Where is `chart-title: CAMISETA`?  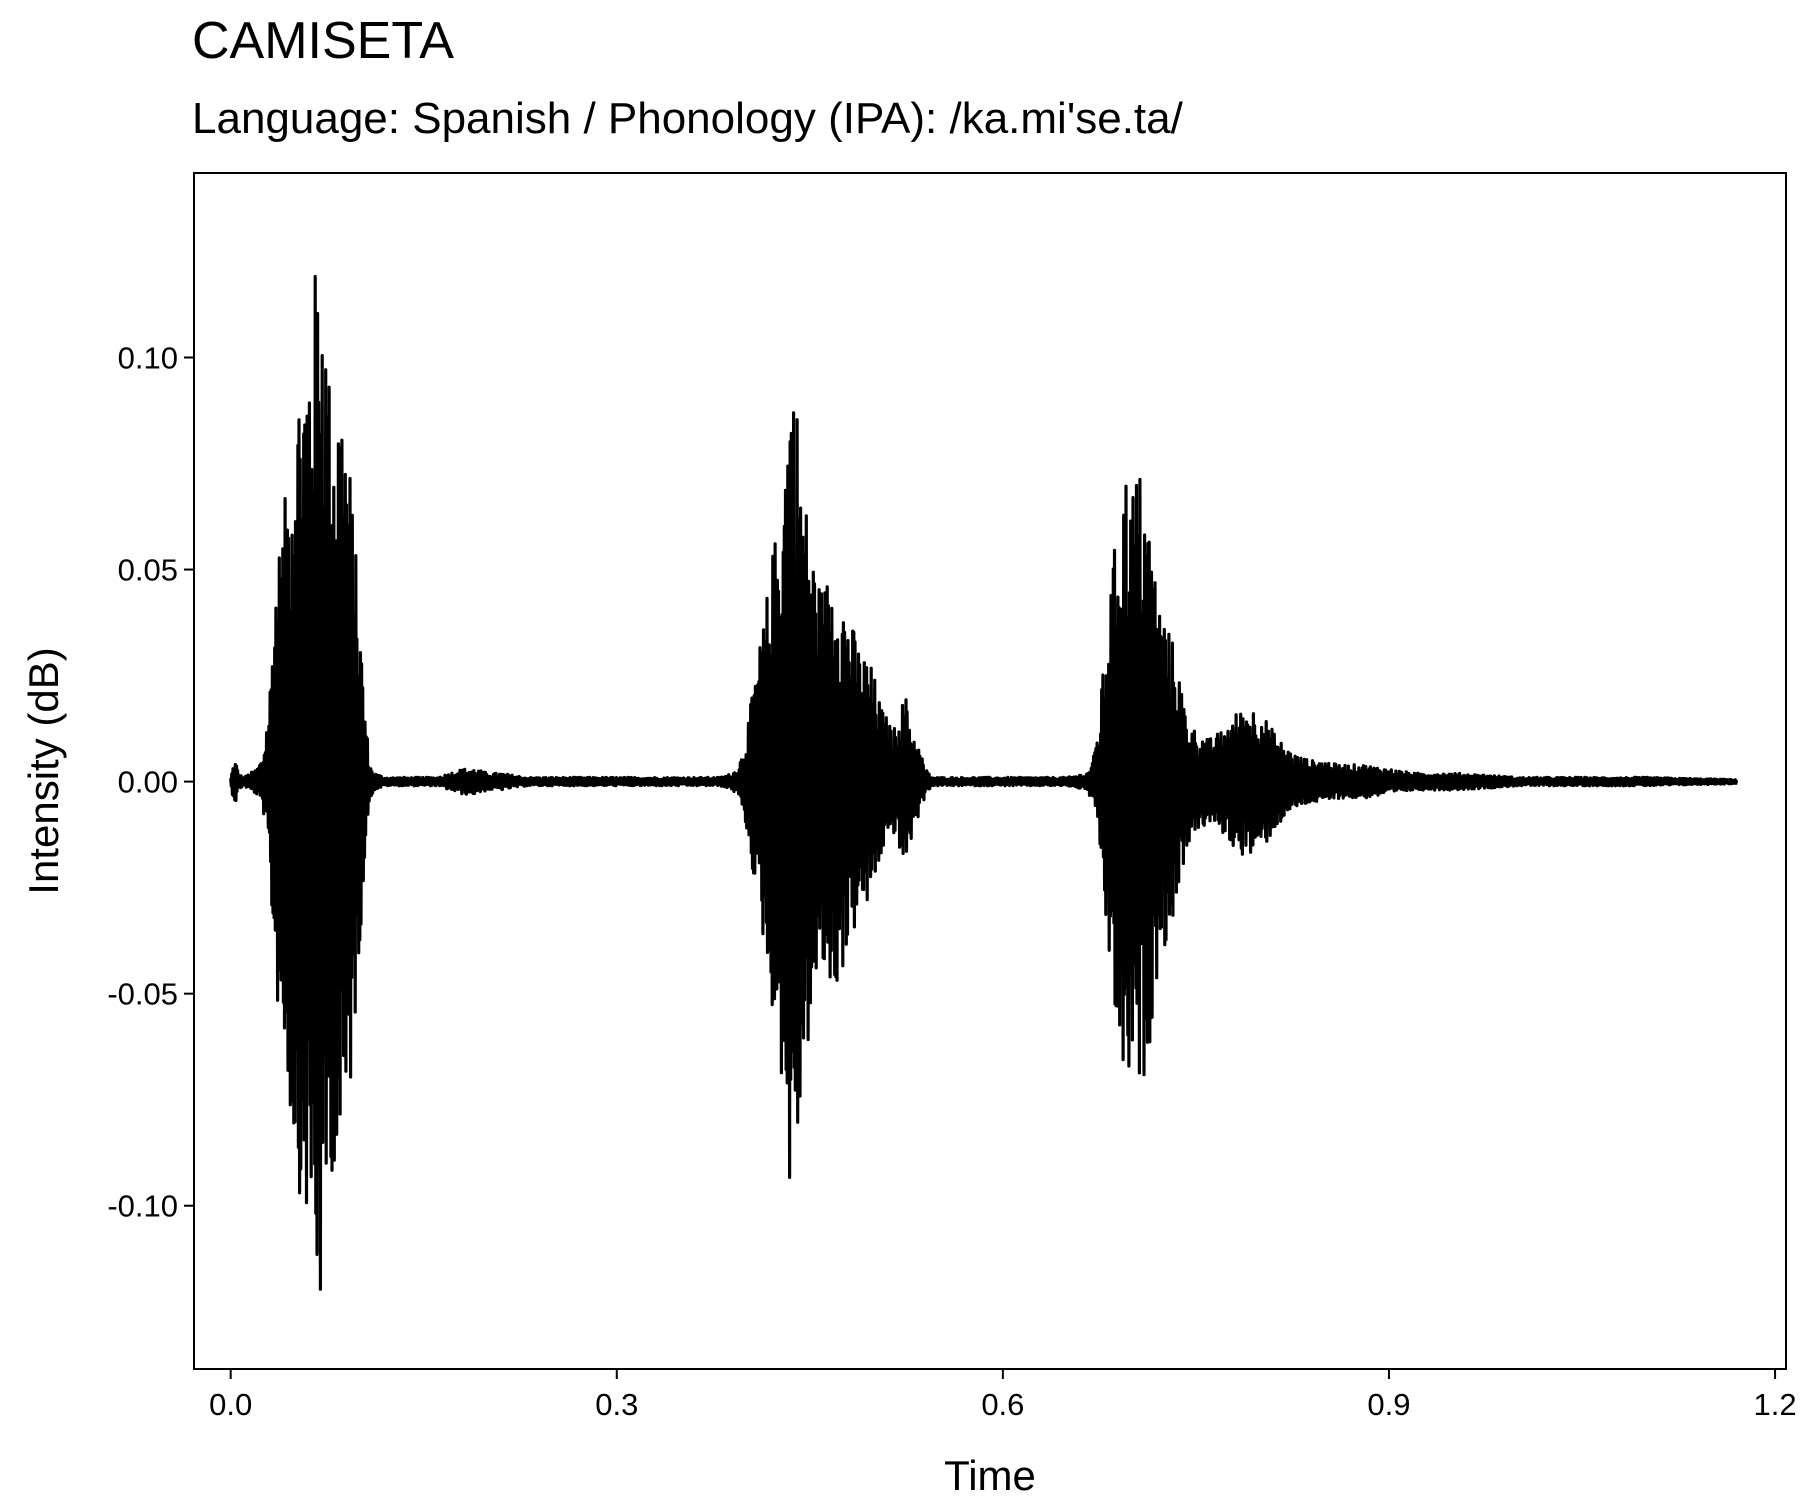 chart-title: CAMISETA is located at coordinates (323, 41).